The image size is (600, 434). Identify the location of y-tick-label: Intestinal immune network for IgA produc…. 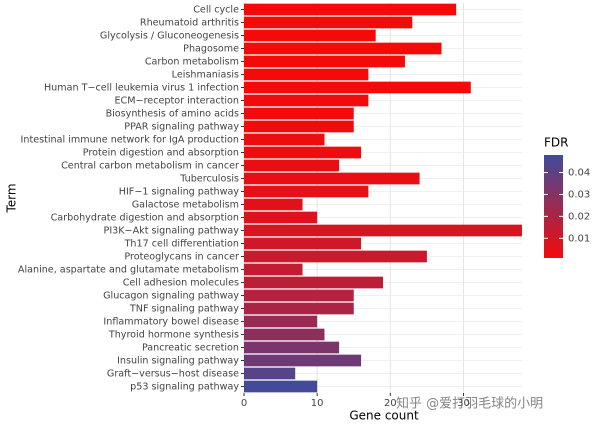
(130, 140).